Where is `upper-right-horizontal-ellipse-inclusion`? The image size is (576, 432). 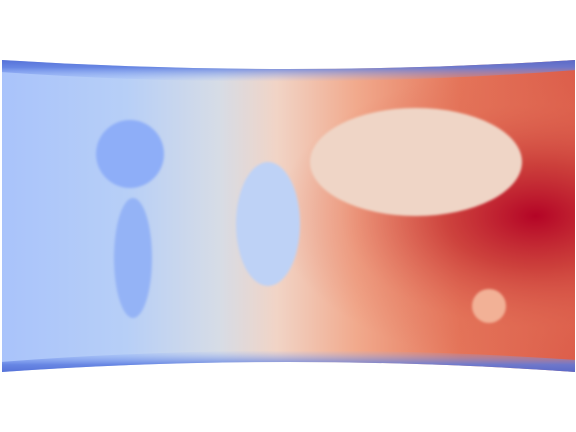
upper-right-horizontal-ellipse-inclusion is located at coordinates (416, 162).